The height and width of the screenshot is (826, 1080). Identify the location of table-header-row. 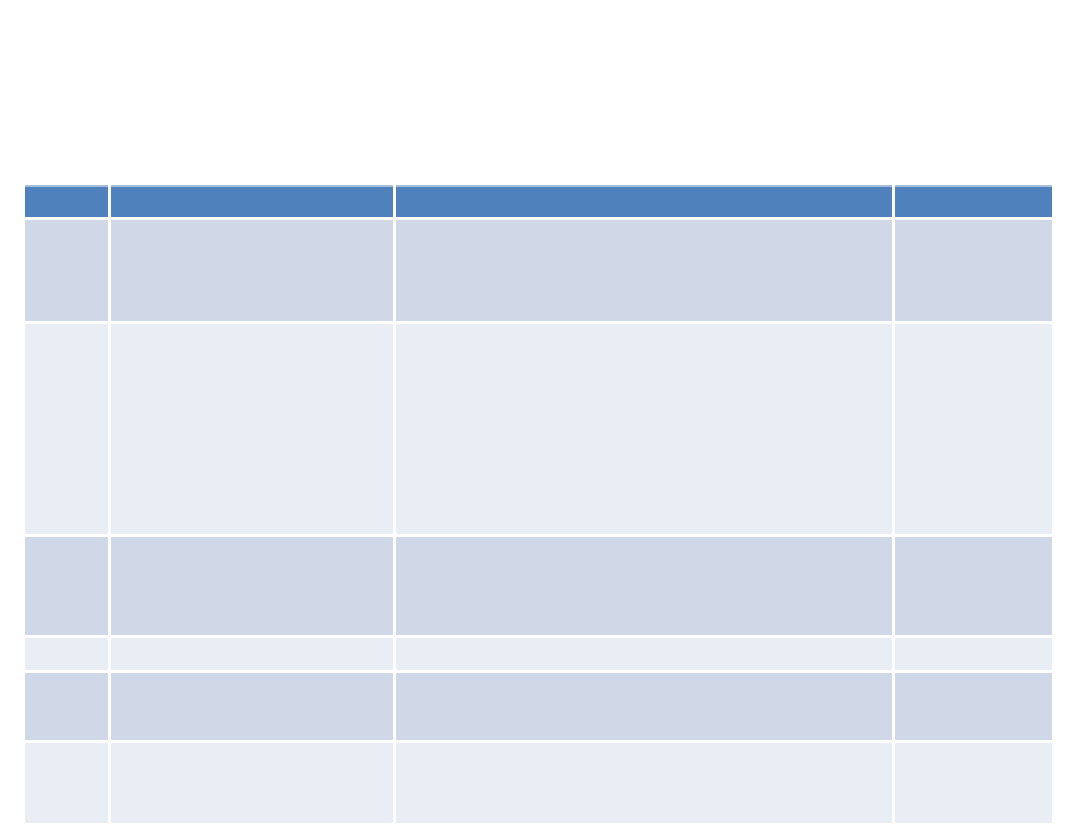
(538, 201).